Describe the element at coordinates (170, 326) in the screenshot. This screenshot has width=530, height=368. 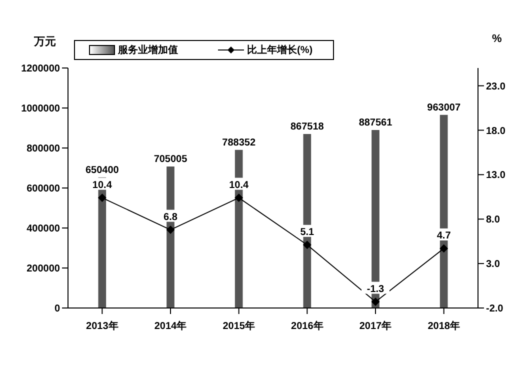
I see `x-tick-label: 2014年` at that location.